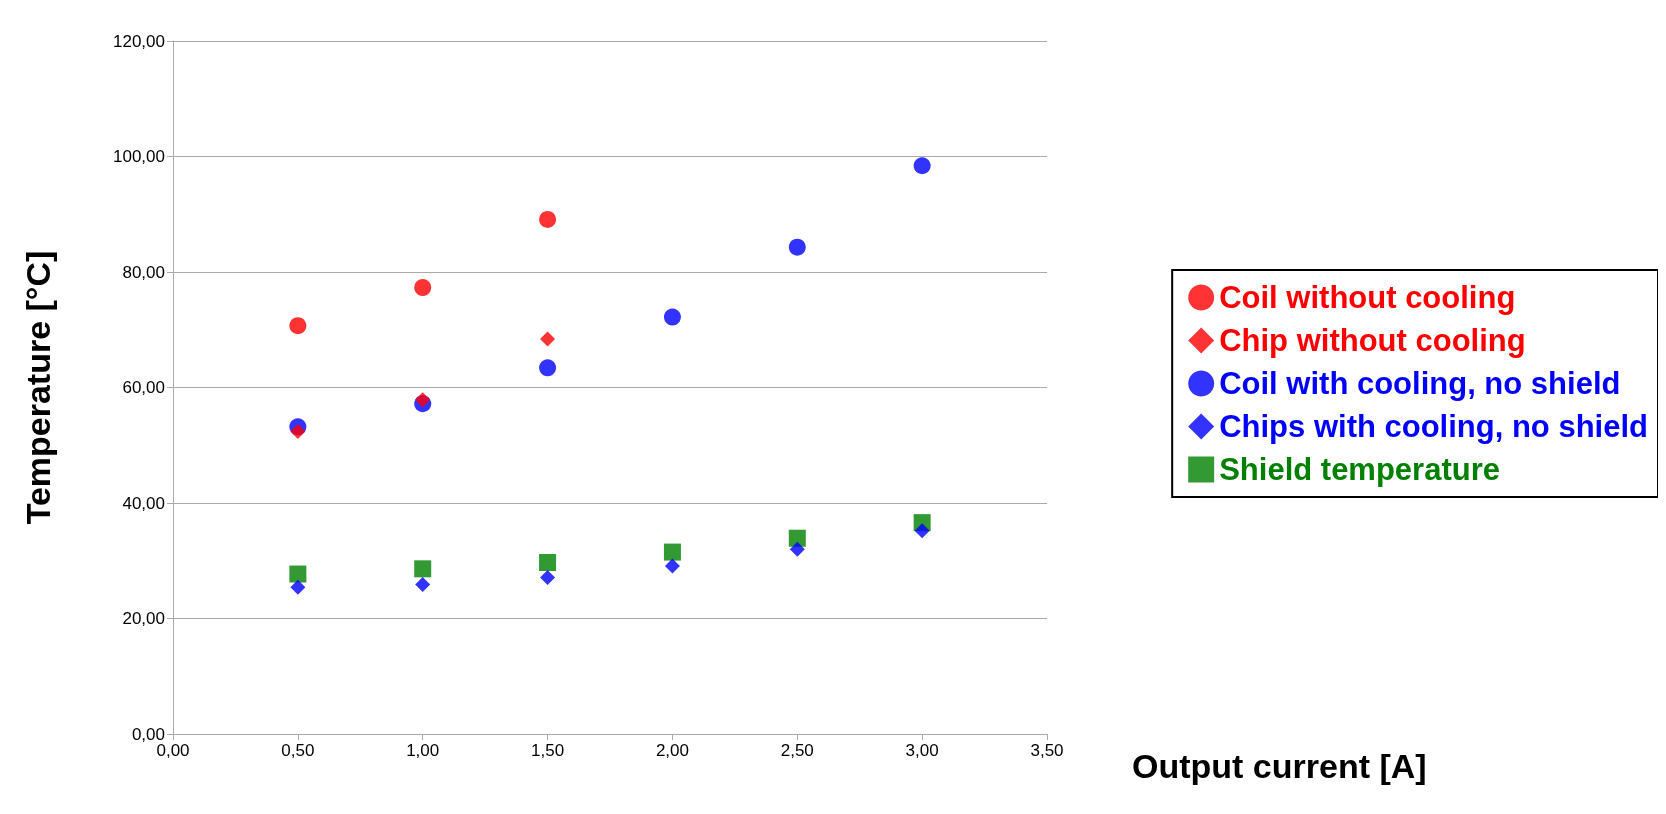  I want to click on y-axis-title: Temperature [°C], so click(38, 387).